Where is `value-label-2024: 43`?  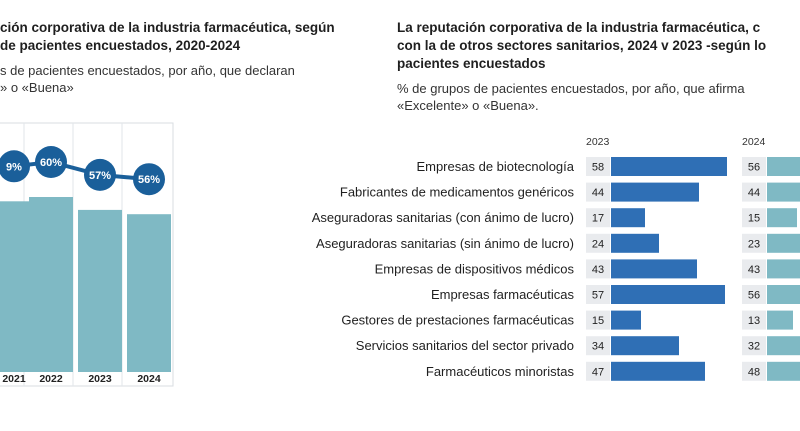
value-label-2024: 43 is located at coordinates (754, 270).